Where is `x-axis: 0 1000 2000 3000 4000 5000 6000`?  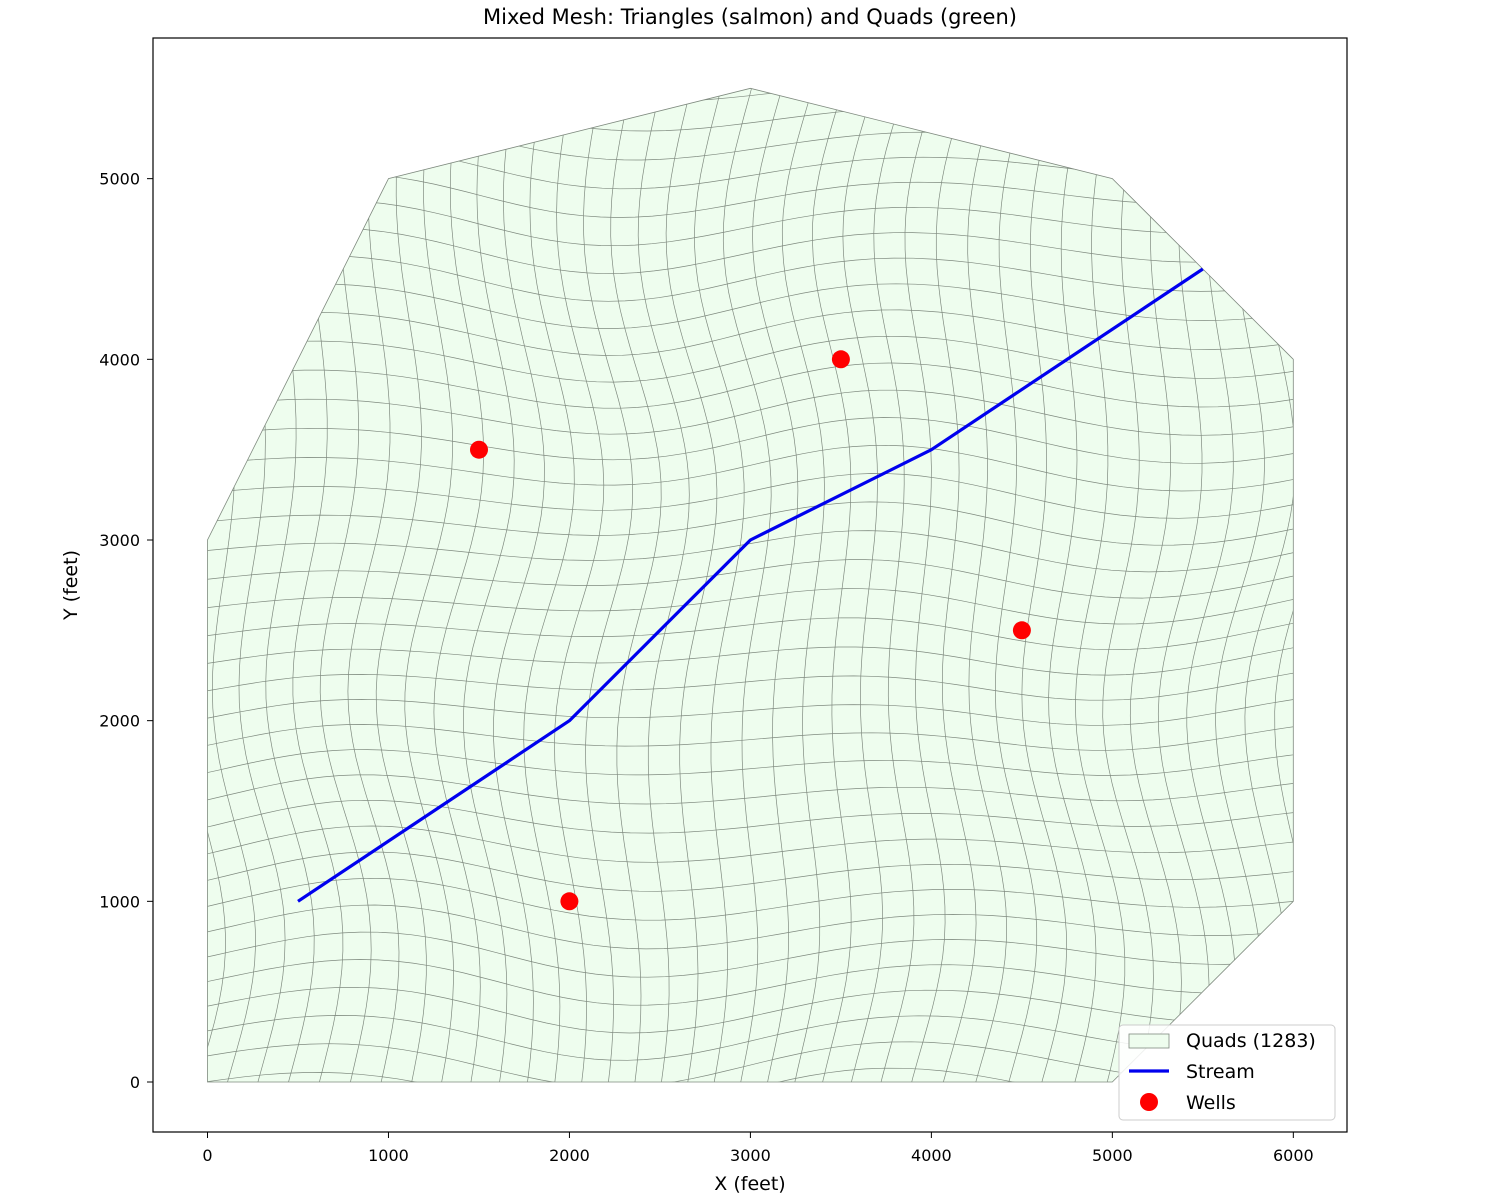
x-axis: 0 1000 2000 3000 4000 5000 6000 is located at coordinates (758, 1148).